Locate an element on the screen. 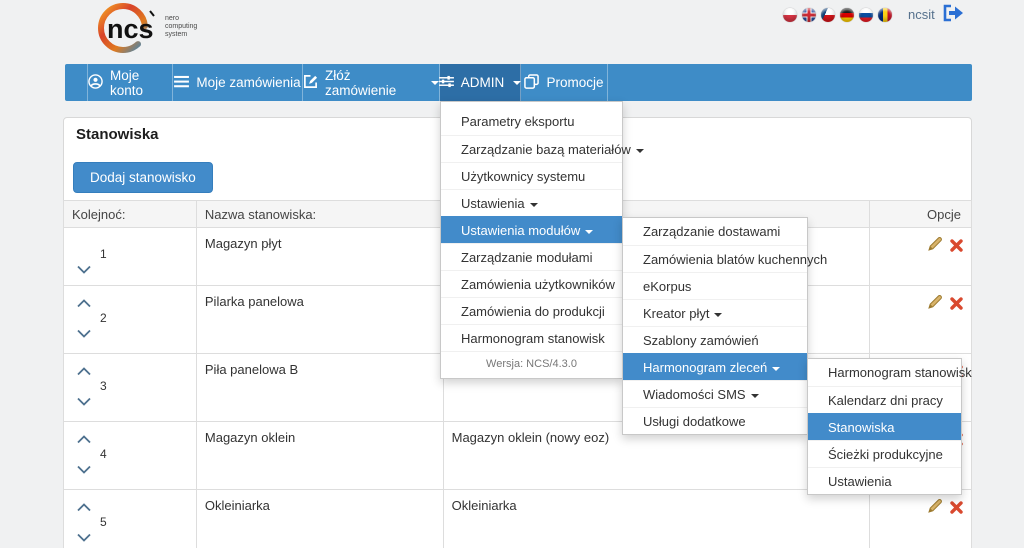 The width and height of the screenshot is (1024, 548). sliders-icon is located at coordinates (446, 83).